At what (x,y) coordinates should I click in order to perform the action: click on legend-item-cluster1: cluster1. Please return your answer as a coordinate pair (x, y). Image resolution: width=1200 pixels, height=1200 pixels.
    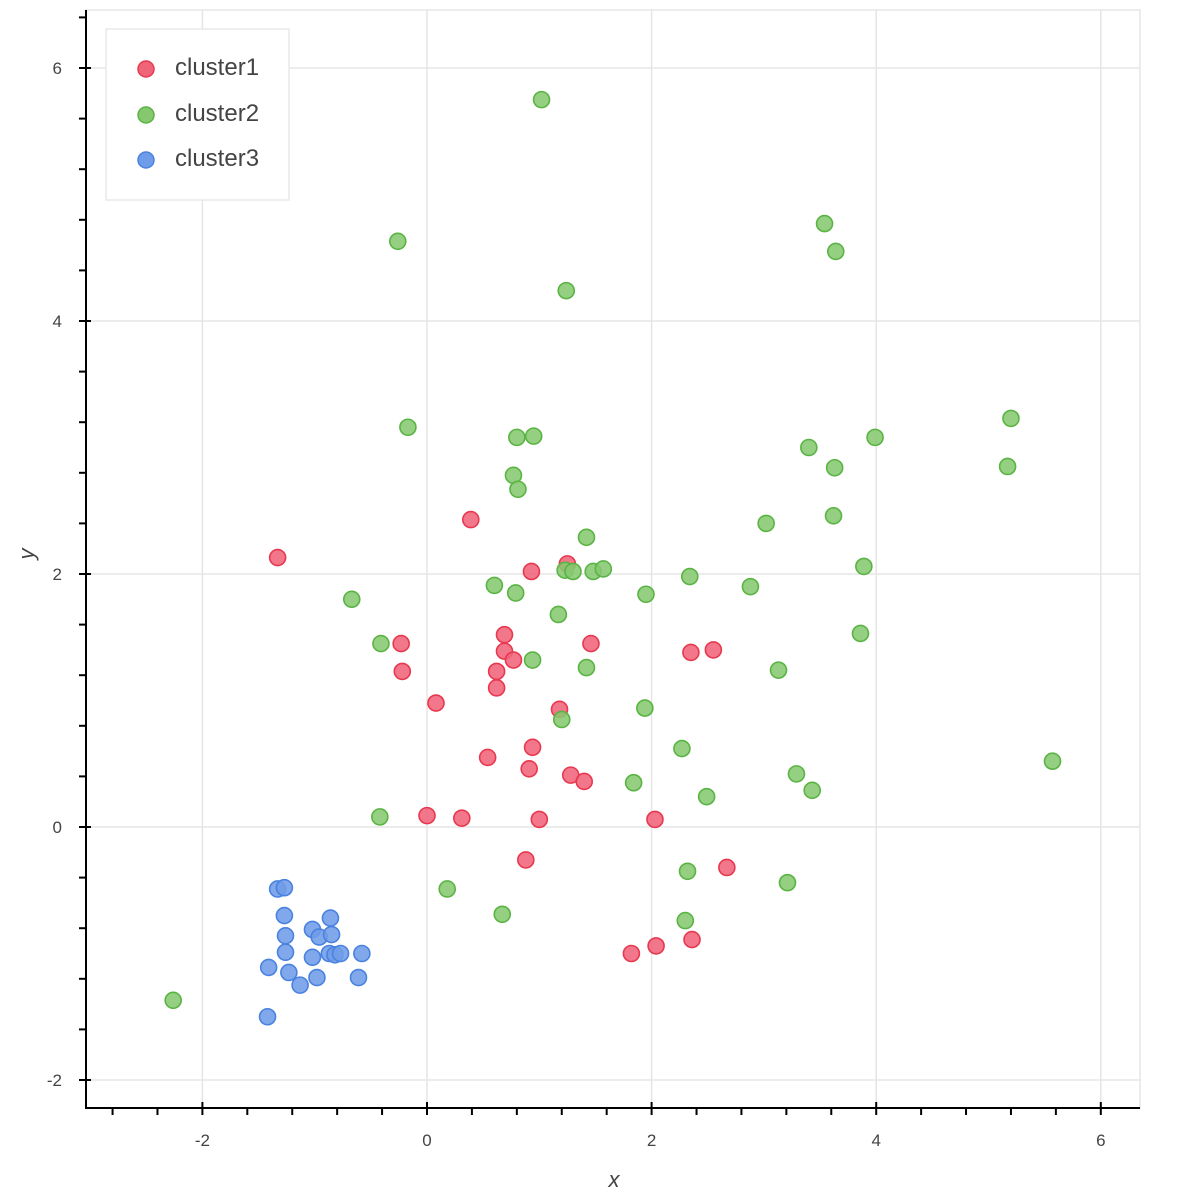
    Looking at the image, I should click on (198, 67).